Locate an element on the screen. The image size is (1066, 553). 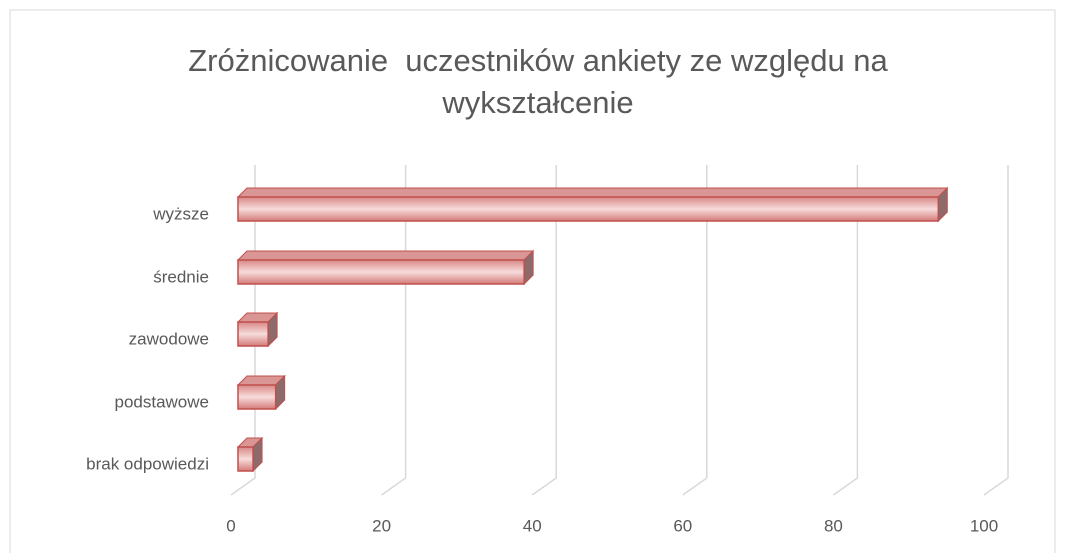
y-tick-label: brak odpowiedzi is located at coordinates (147, 463).